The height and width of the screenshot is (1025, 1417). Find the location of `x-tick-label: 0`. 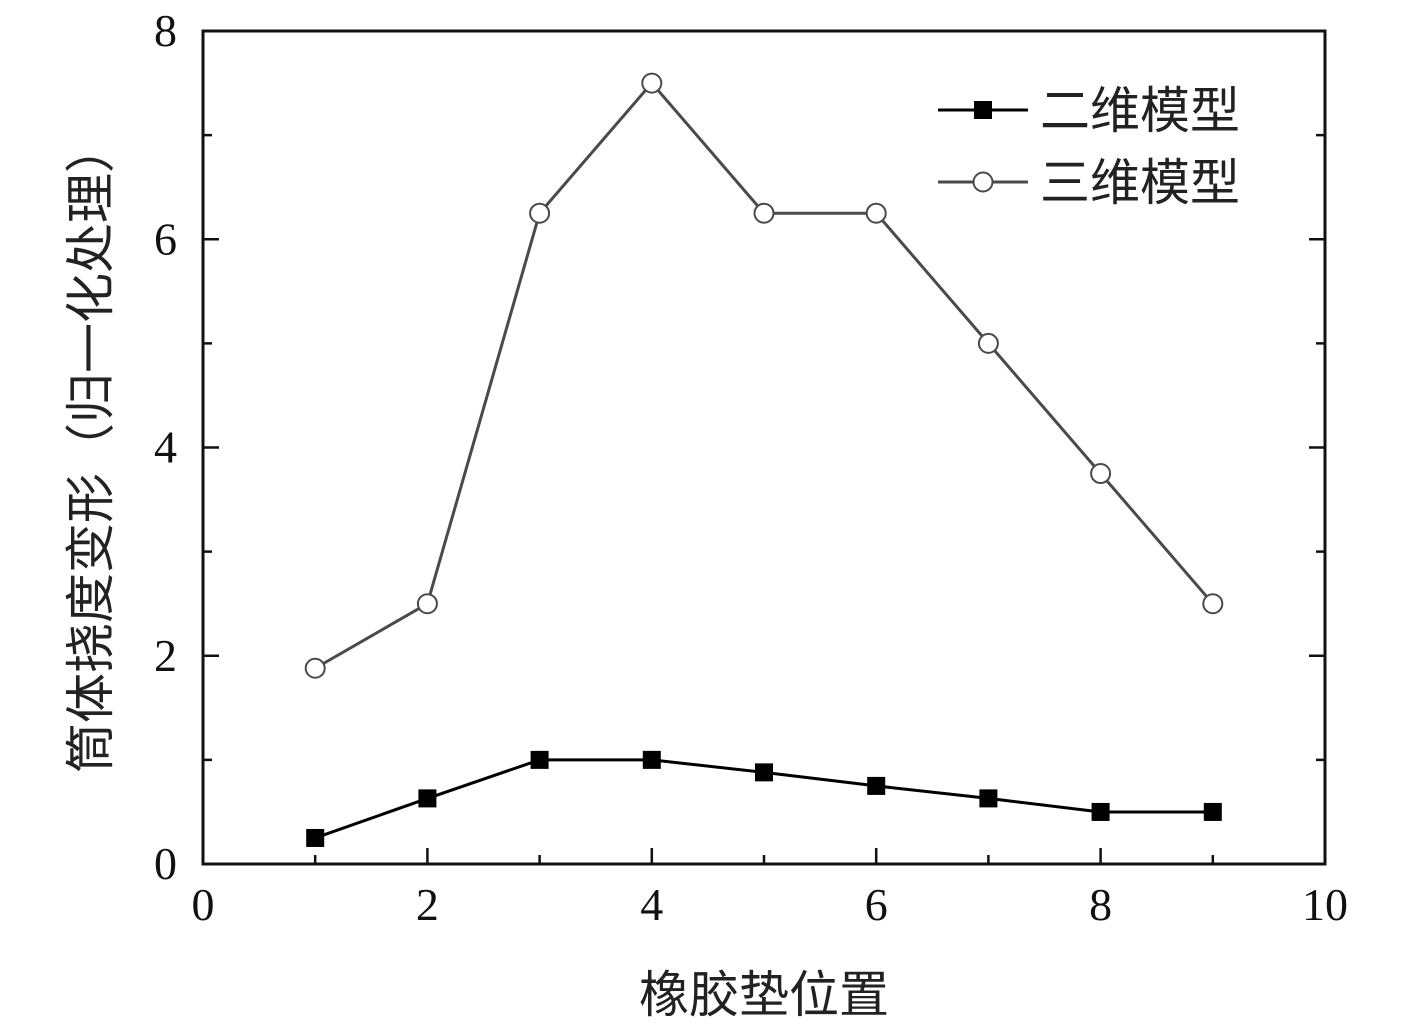

x-tick-label: 0 is located at coordinates (203, 904).